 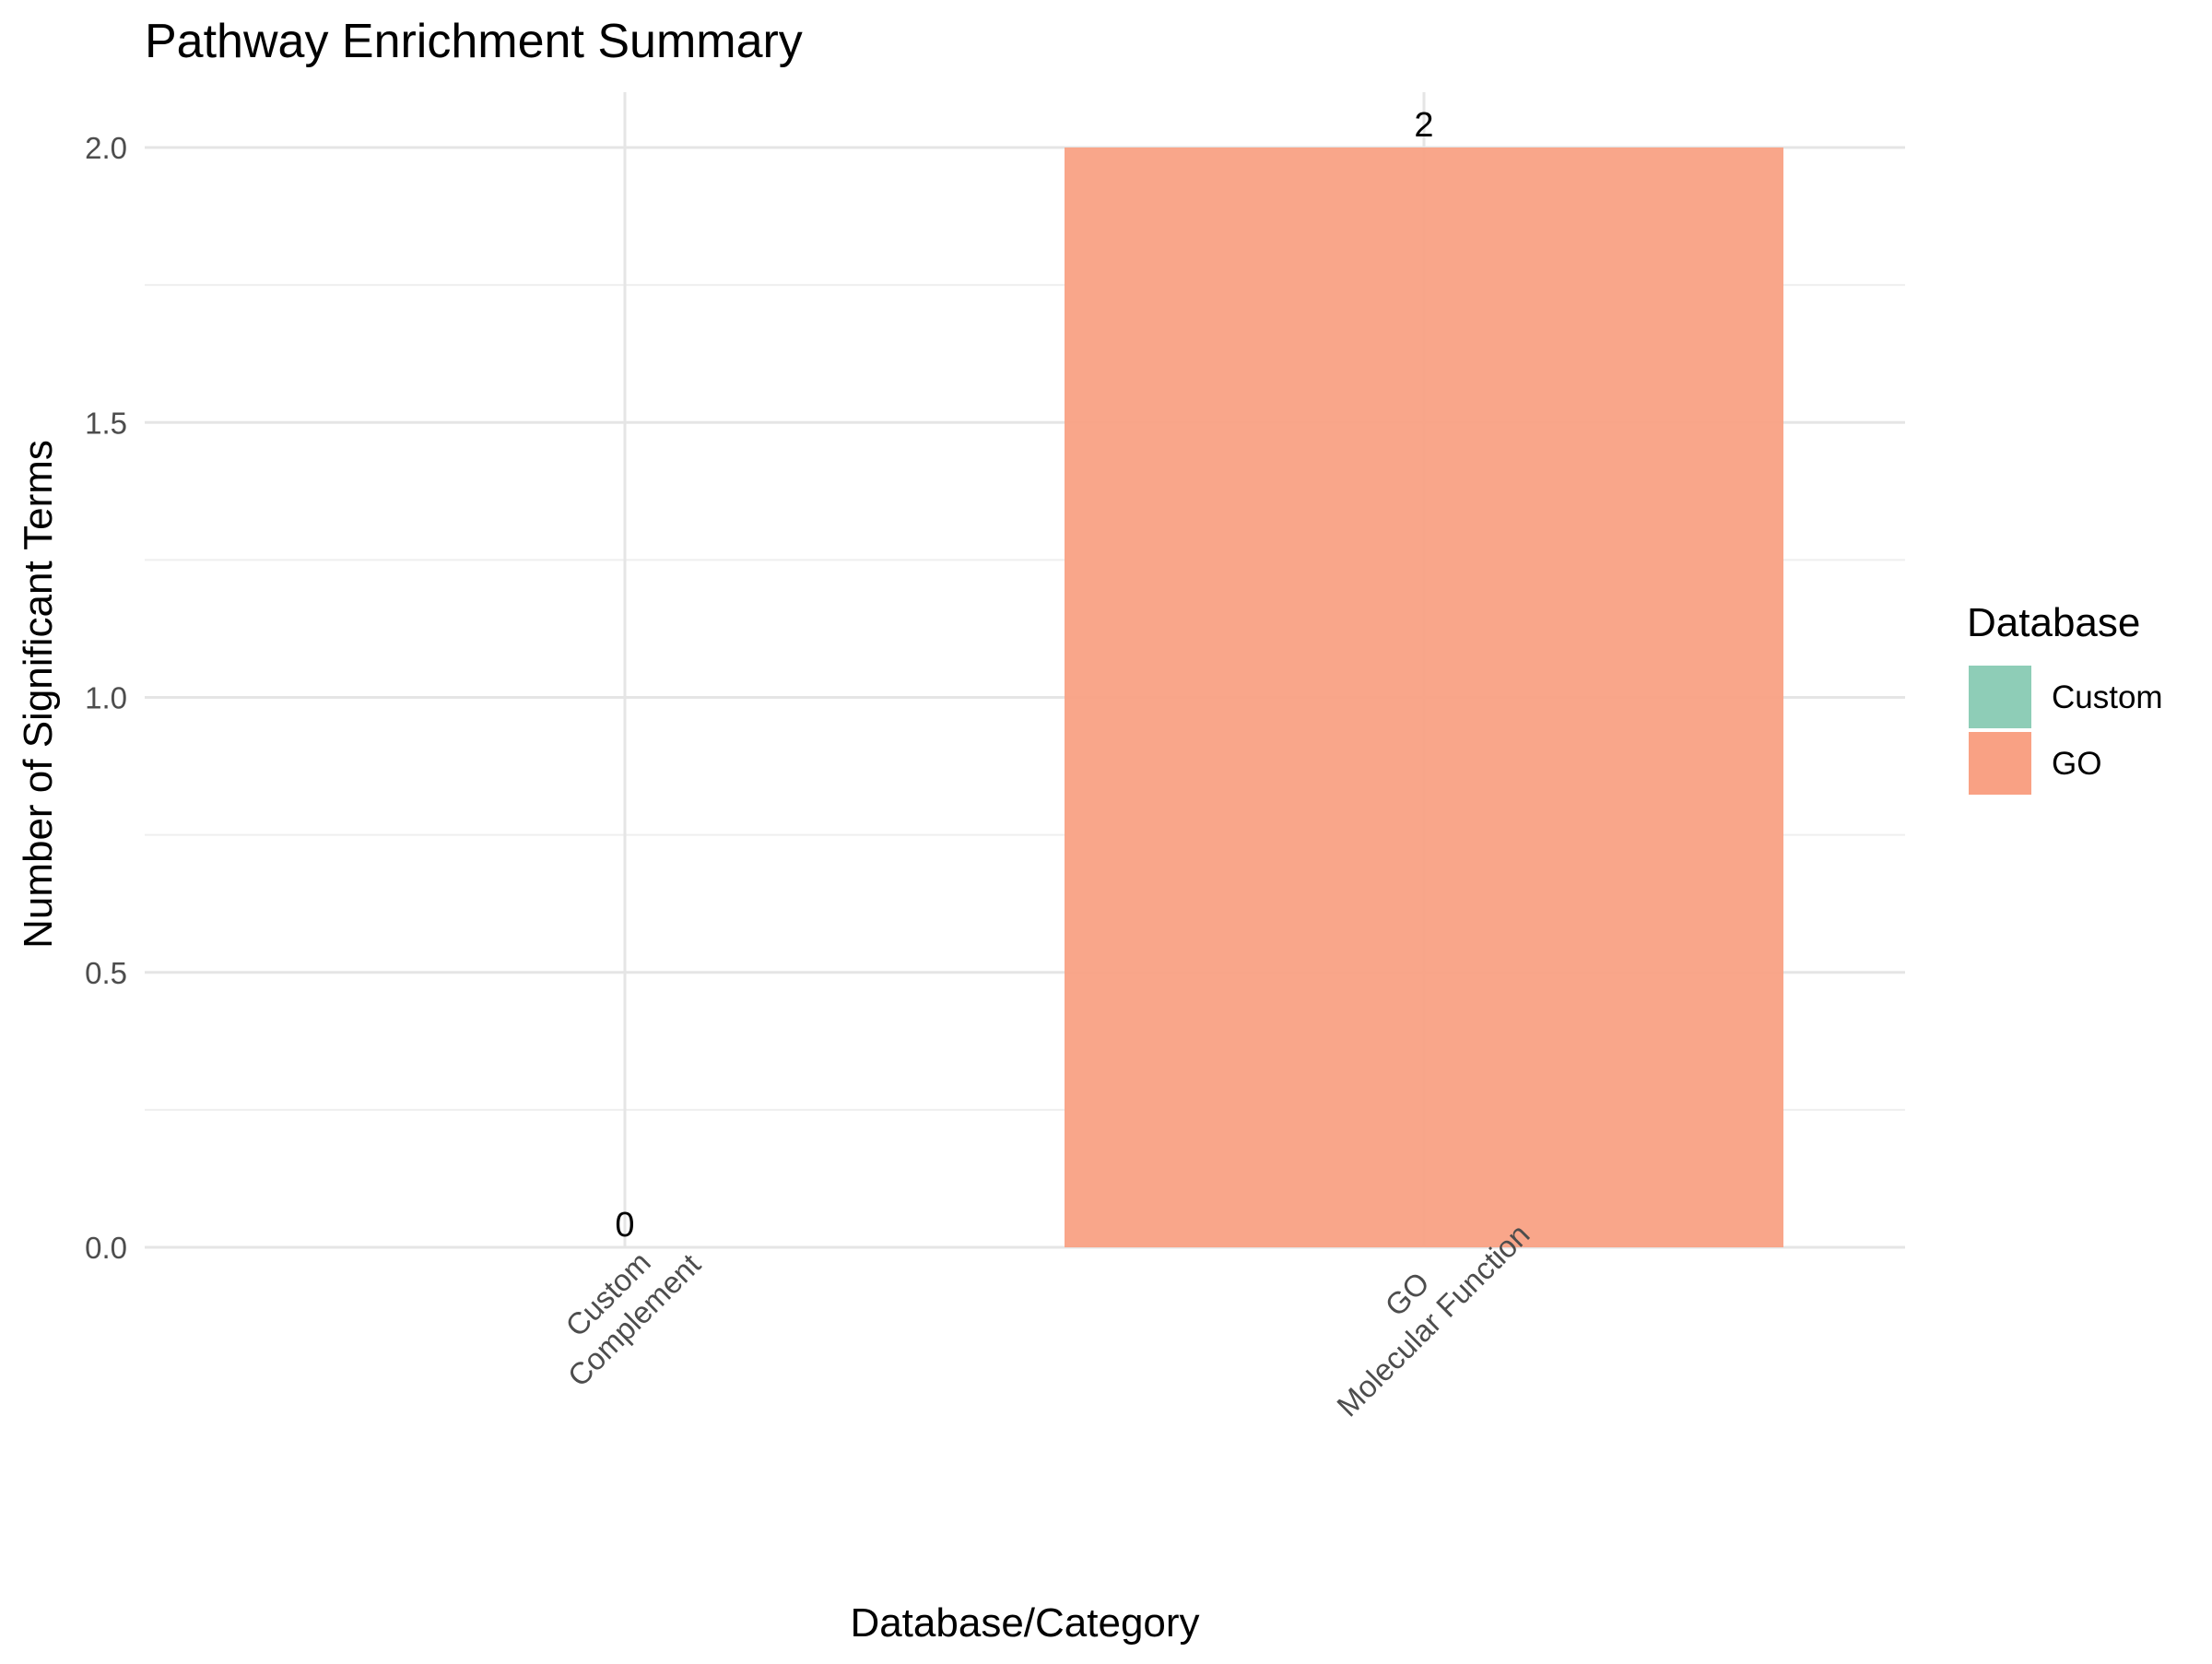 What do you see at coordinates (2053, 622) in the screenshot?
I see `legend-title: Database` at bounding box center [2053, 622].